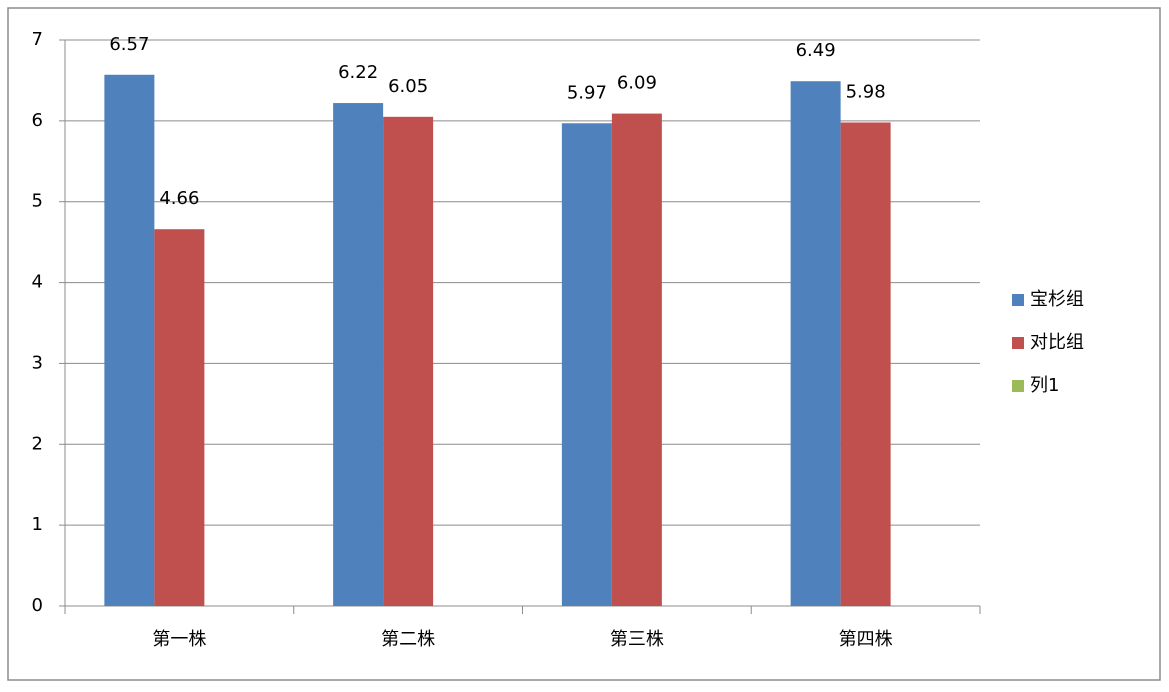  I want to click on y-tick-label: 3, so click(37, 362).